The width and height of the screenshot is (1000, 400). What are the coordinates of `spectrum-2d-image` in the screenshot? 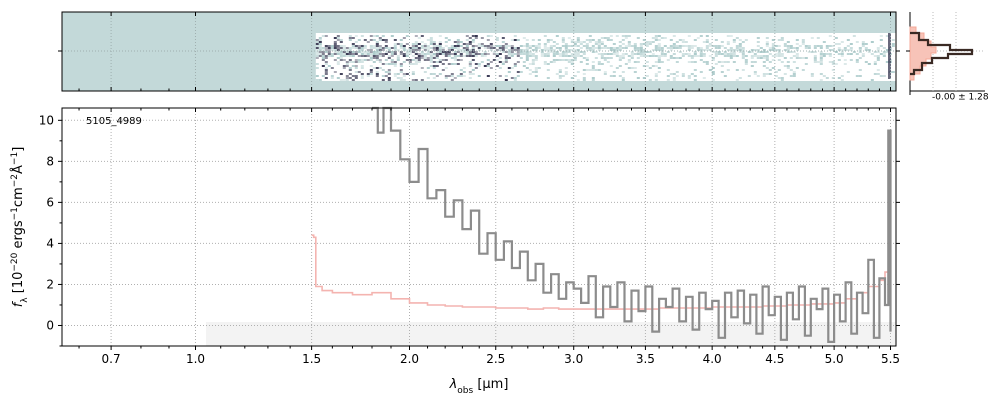 It's located at (605, 57).